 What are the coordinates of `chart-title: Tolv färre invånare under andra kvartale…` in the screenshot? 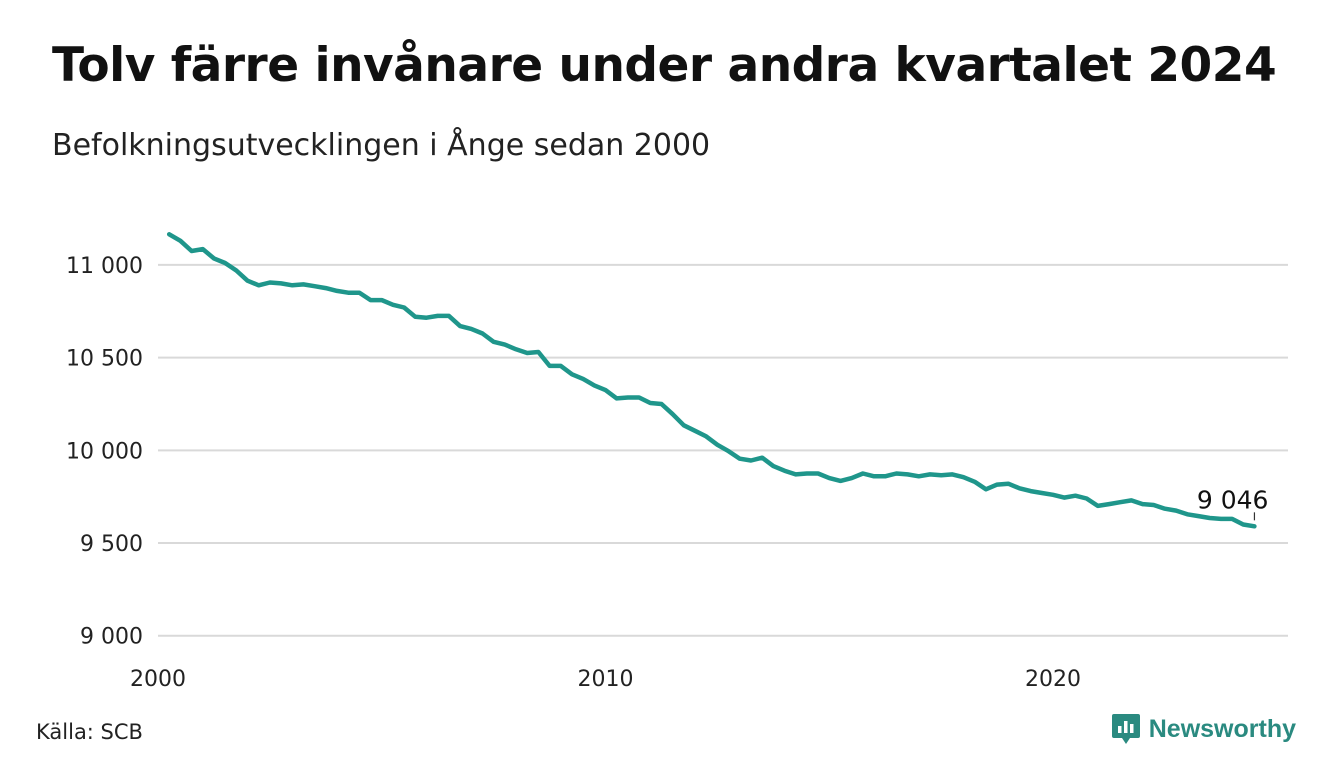 It's located at (664, 65).